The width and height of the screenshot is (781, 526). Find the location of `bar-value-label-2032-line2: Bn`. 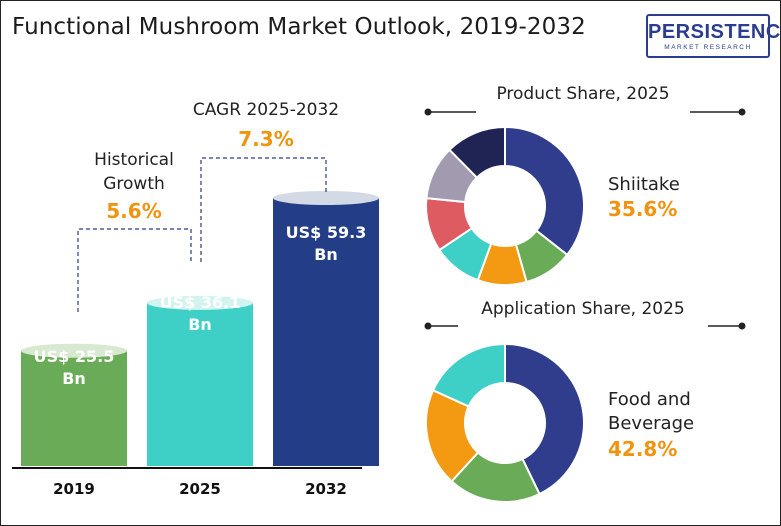

bar-value-label-2032-line2: Bn is located at coordinates (326, 254).